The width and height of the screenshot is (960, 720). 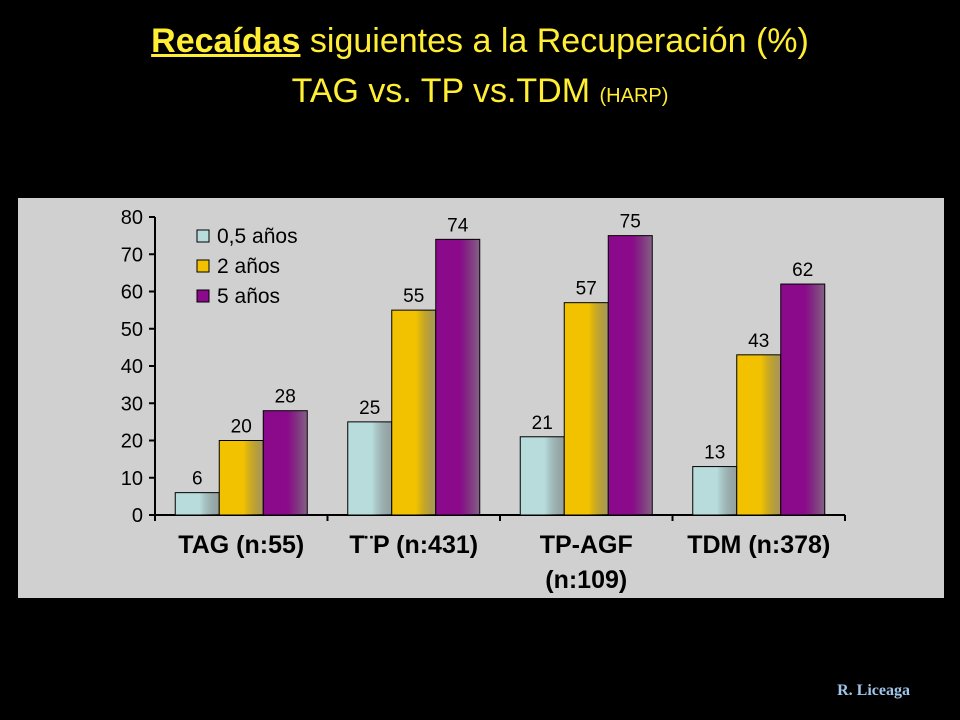 I want to click on bar-value-label: 28, so click(x=285, y=397).